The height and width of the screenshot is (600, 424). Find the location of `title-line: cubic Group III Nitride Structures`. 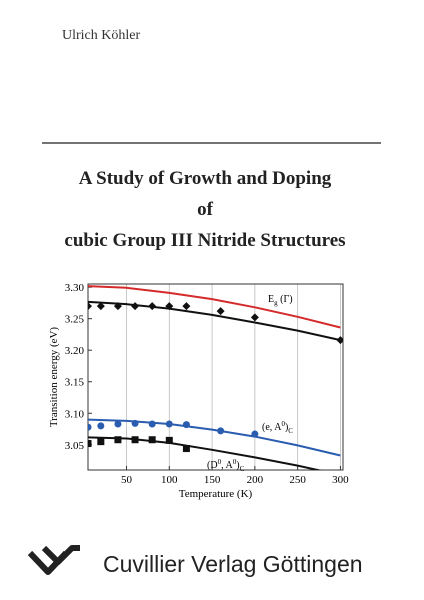

title-line: cubic Group III Nitride Structures is located at coordinates (204, 240).